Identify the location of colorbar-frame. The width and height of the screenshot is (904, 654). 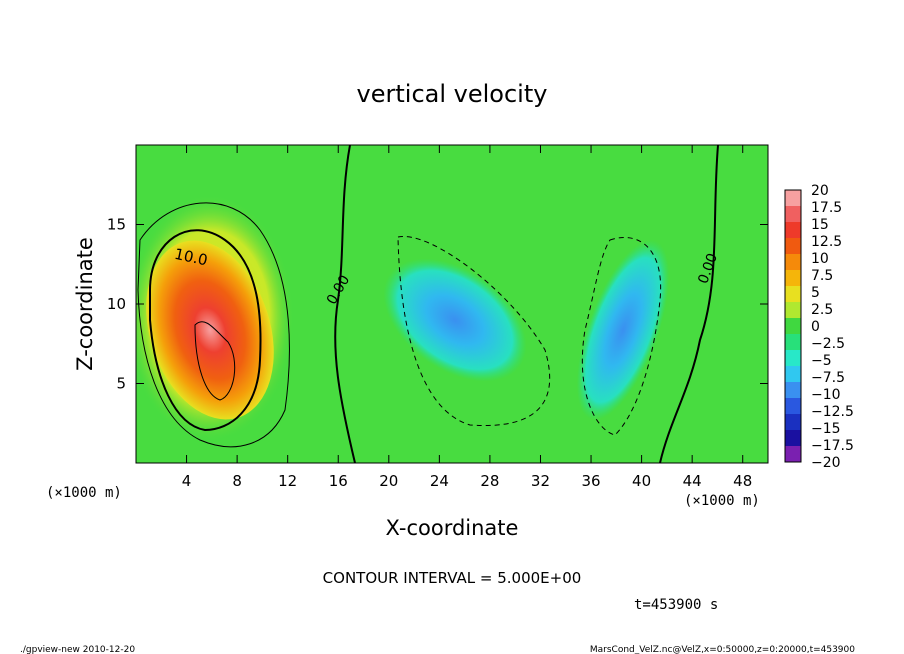
(793, 326).